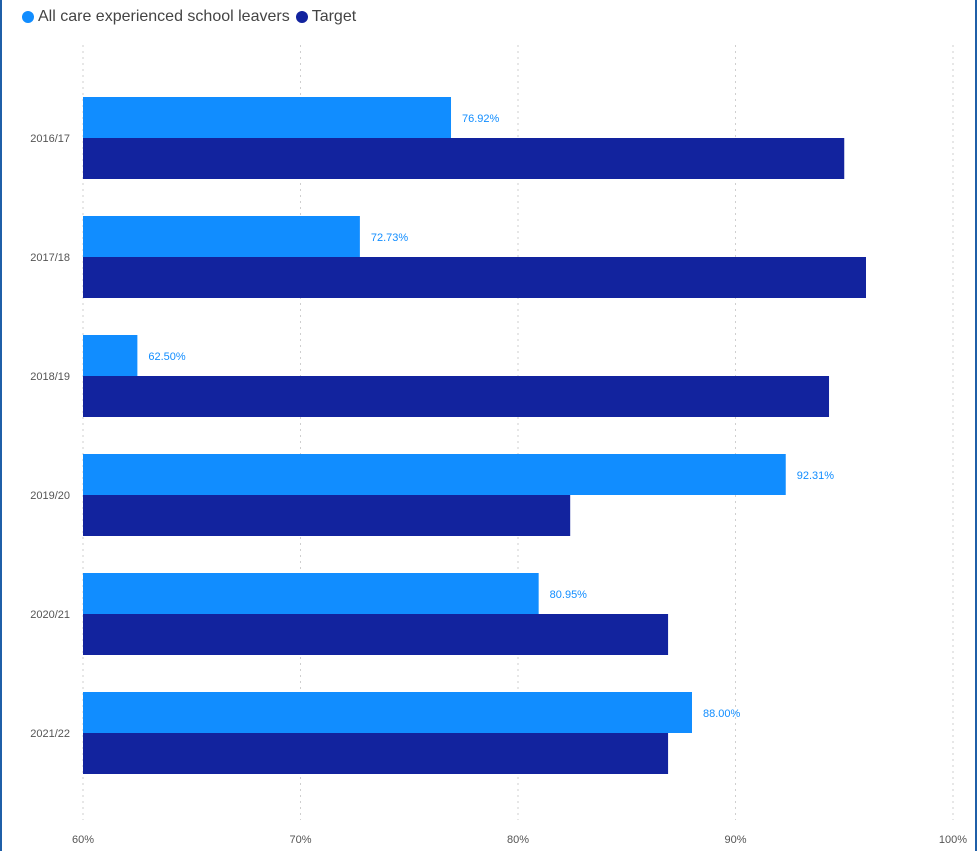  I want to click on legend-label-series-2: Target, so click(334, 16).